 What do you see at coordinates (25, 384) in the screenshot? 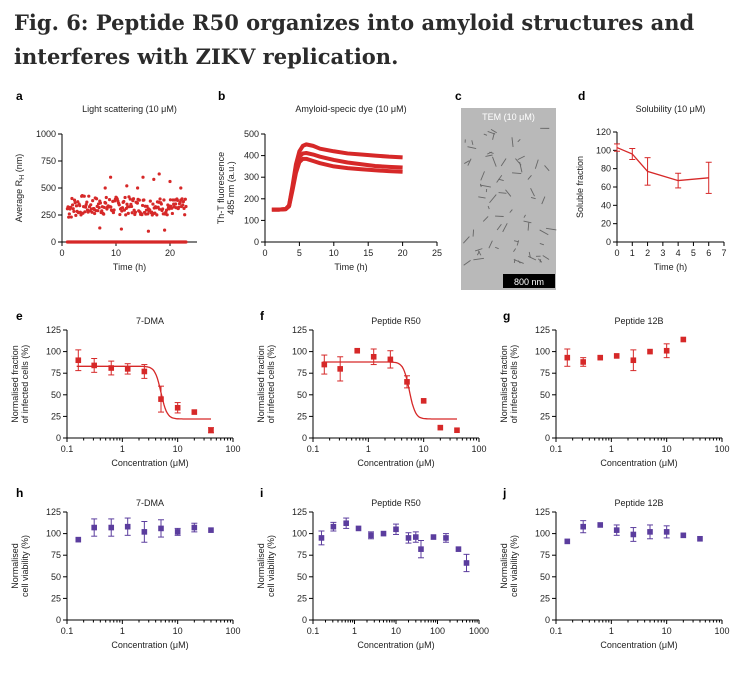
I see `y-axis-label: of infected cells (%)` at bounding box center [25, 384].